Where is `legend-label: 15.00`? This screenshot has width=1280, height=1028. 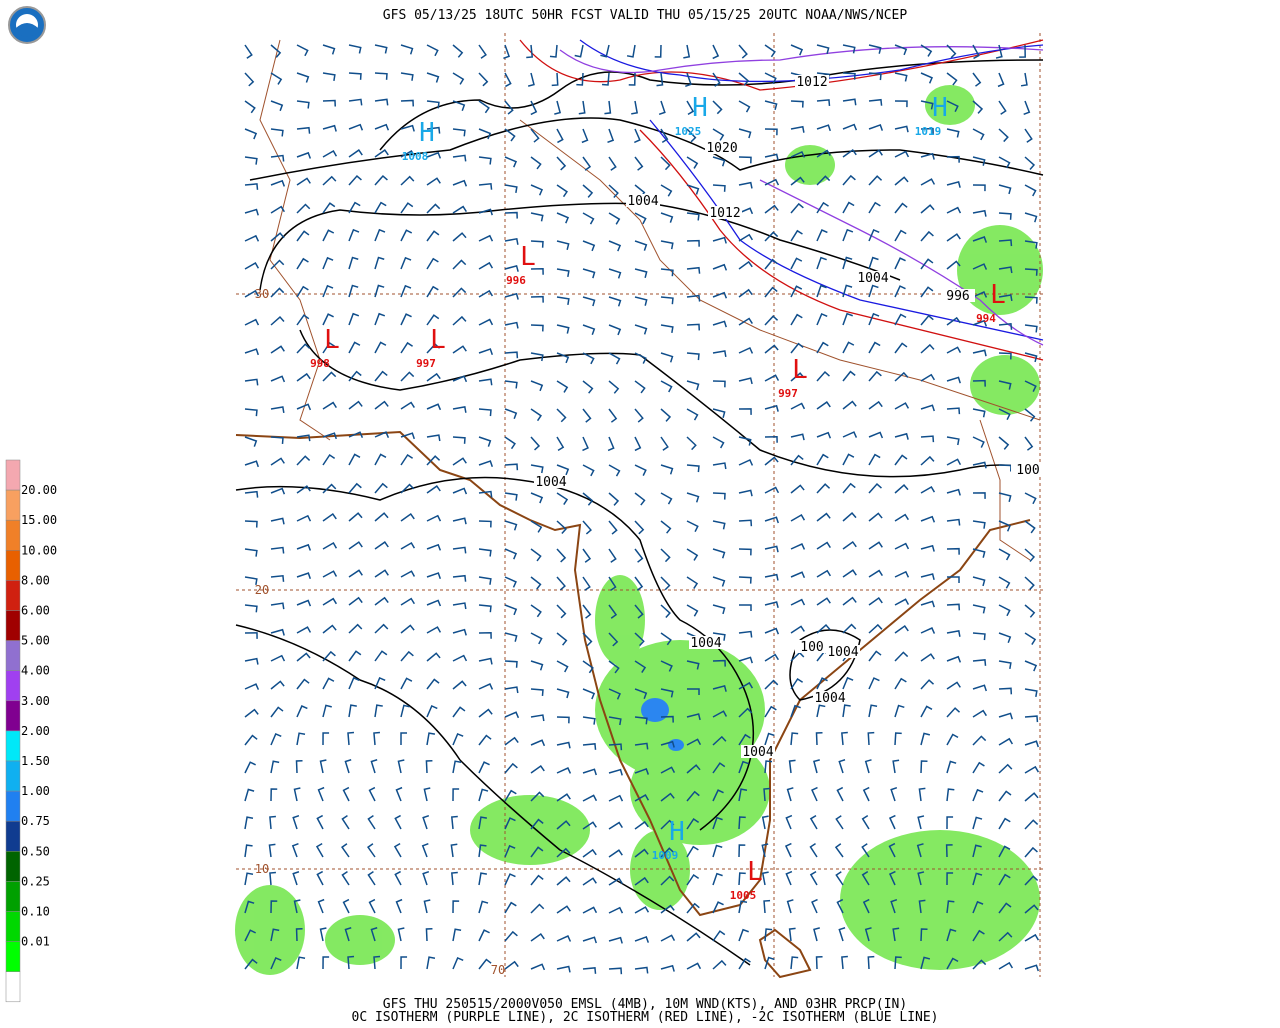 legend-label: 15.00 is located at coordinates (39, 520).